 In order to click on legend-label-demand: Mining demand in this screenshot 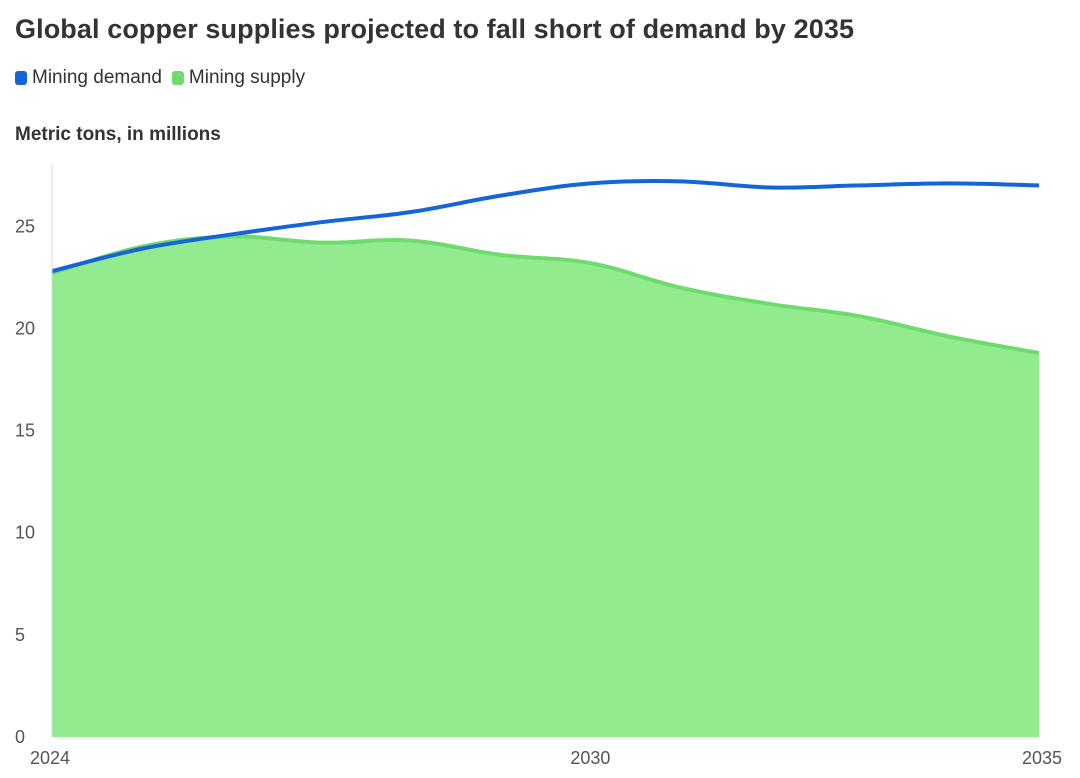, I will do `click(97, 77)`.